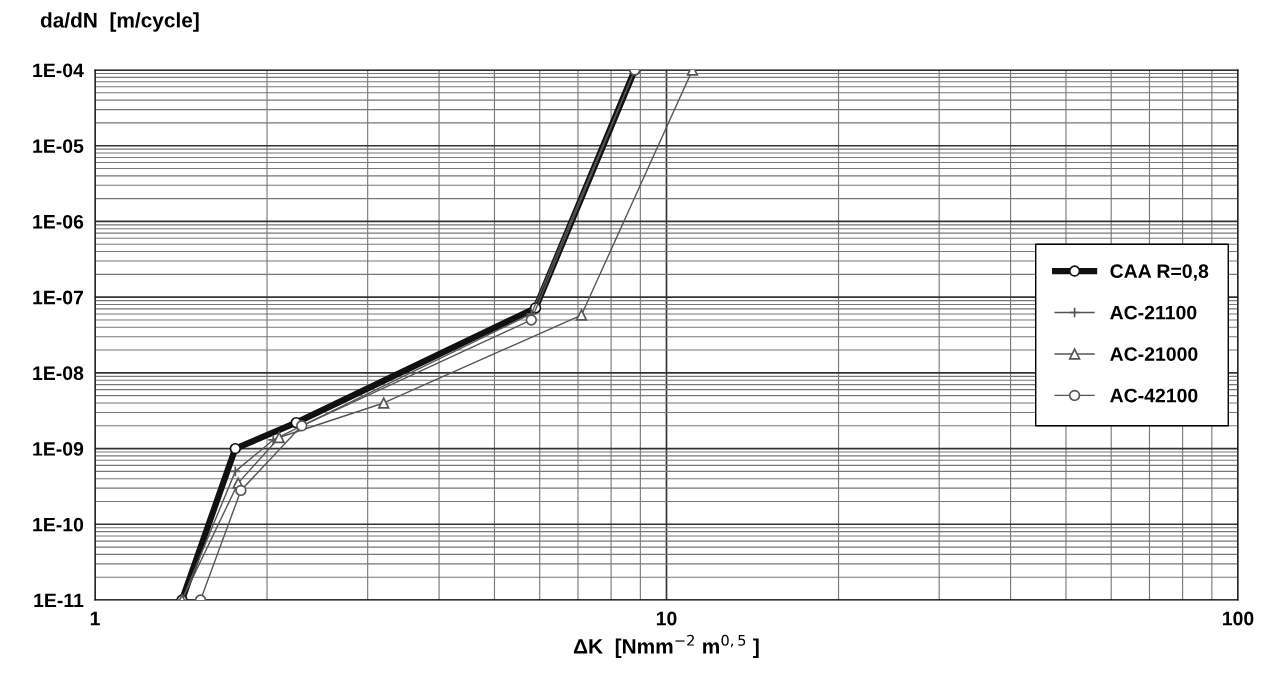  Describe the element at coordinates (1238, 618) in the screenshot. I see `x-tick-label: 100` at that location.